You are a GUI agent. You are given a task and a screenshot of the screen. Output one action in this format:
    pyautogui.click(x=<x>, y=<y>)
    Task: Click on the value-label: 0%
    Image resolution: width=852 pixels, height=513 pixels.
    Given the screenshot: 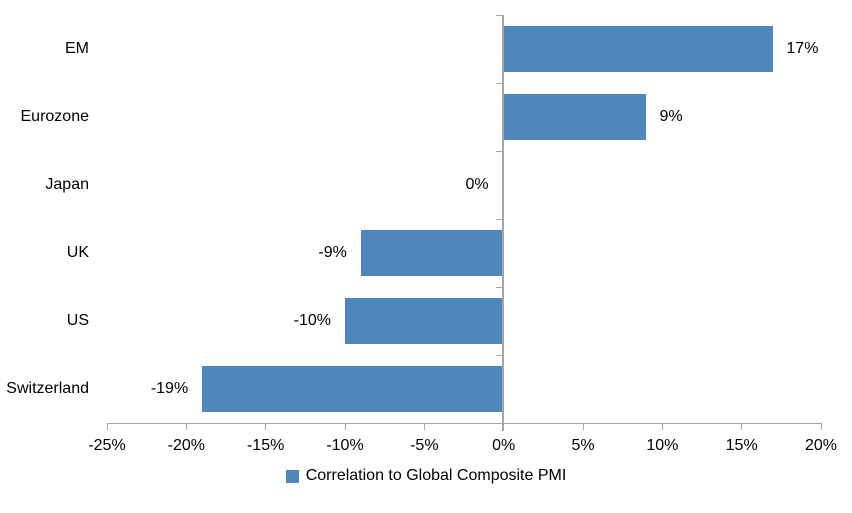 What is the action you would take?
    pyautogui.click(x=477, y=184)
    